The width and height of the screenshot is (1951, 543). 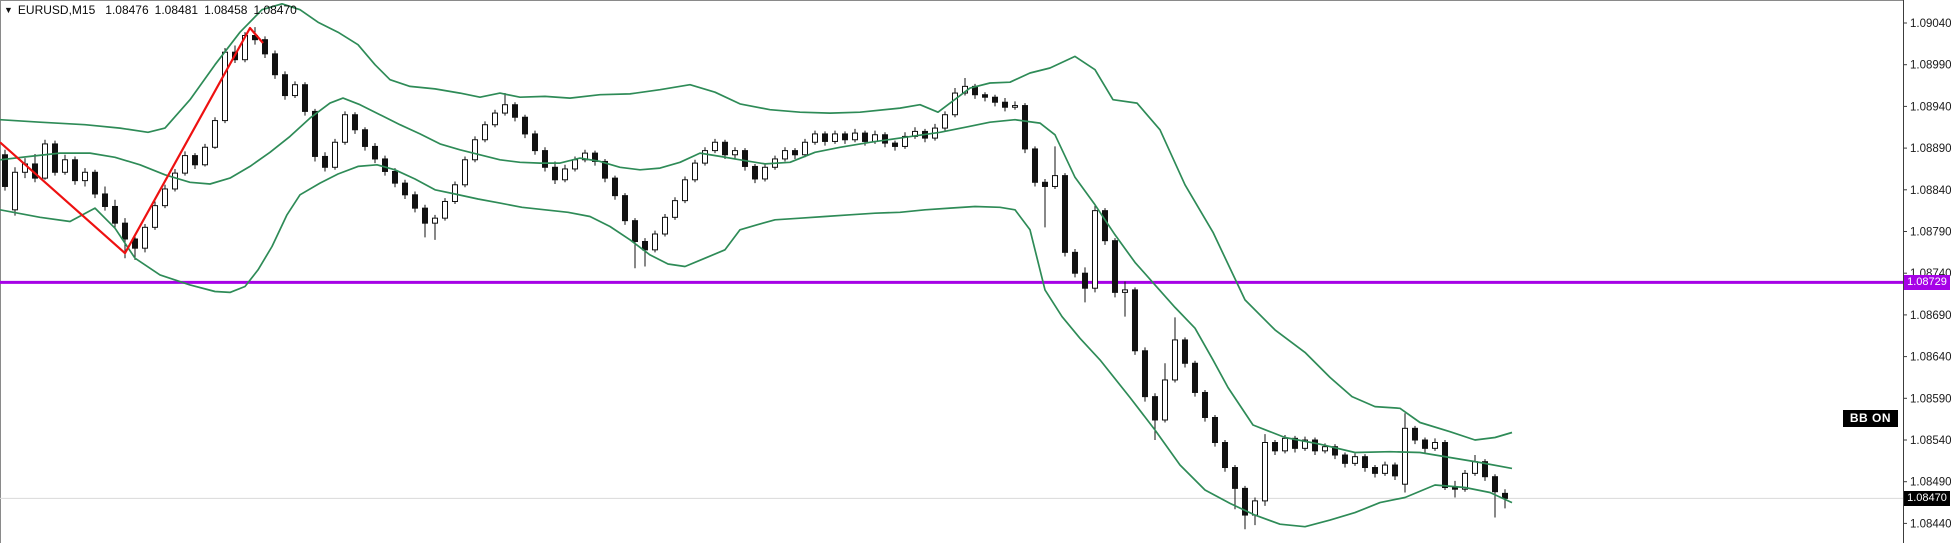 What do you see at coordinates (275, 10) in the screenshot?
I see `ohlc-close: 1.08470` at bounding box center [275, 10].